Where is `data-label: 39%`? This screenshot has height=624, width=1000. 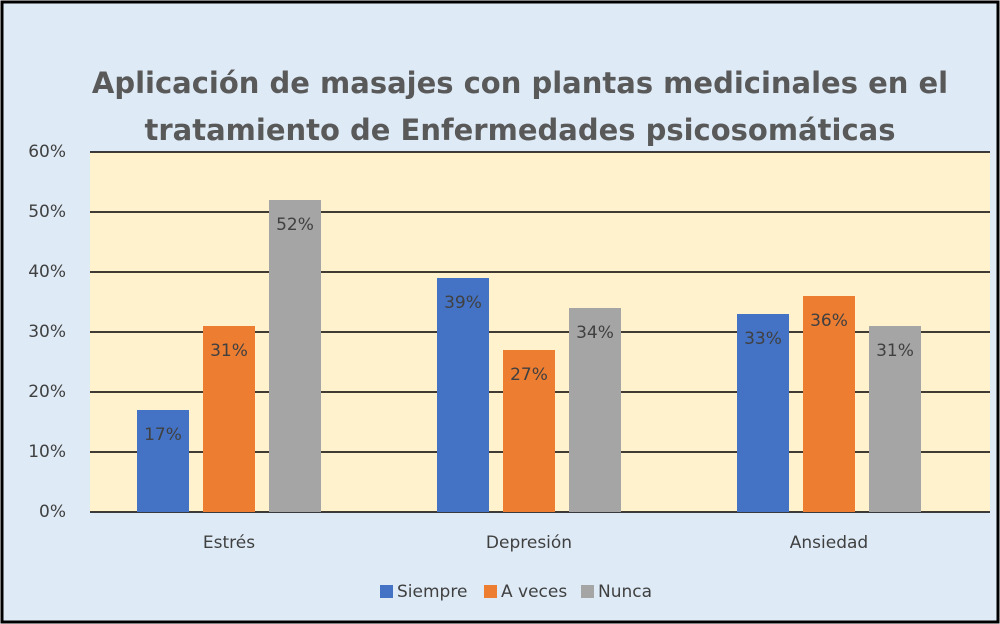
data-label: 39% is located at coordinates (463, 303).